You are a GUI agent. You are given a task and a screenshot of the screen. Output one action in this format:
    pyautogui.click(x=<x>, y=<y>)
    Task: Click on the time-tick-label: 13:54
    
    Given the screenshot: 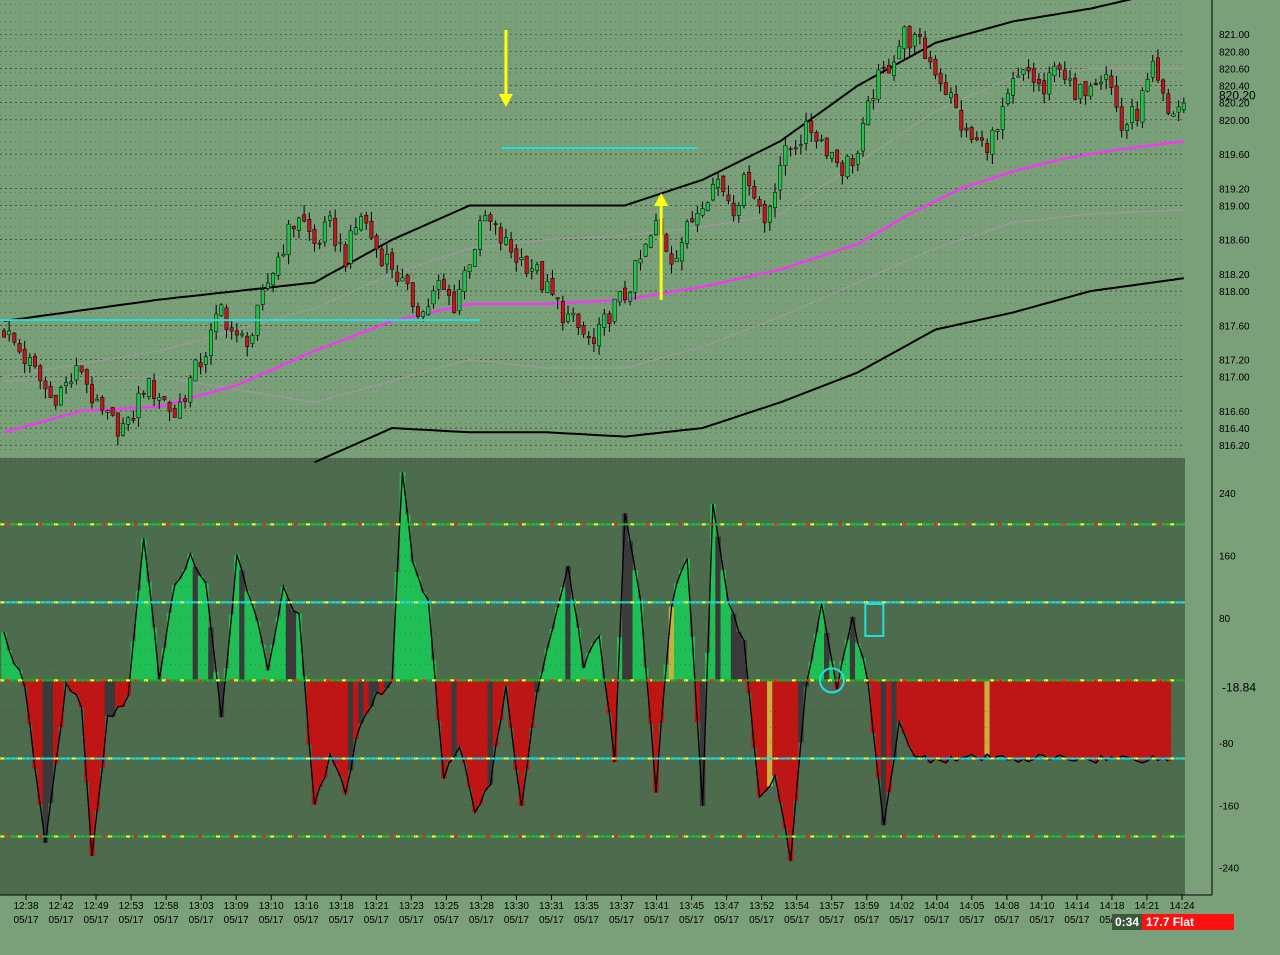 What is the action you would take?
    pyautogui.click(x=796, y=906)
    